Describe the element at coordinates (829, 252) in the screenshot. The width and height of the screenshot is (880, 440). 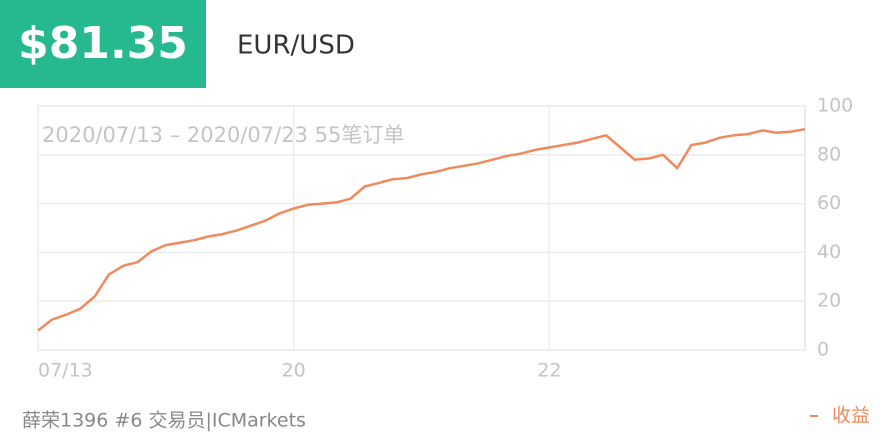
I see `y-tick-label: 40` at that location.